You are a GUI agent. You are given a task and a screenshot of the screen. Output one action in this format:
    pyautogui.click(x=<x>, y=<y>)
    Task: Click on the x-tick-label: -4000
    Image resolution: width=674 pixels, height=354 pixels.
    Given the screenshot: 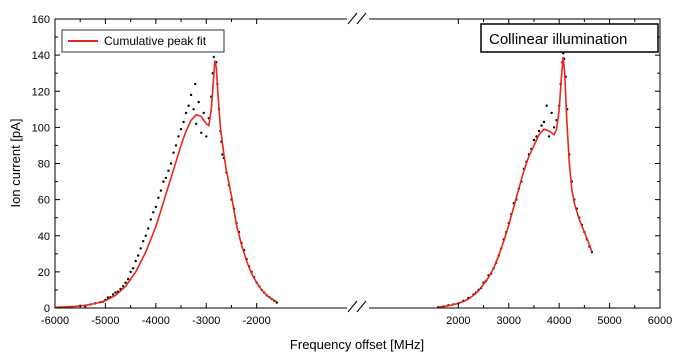 What is the action you would take?
    pyautogui.click(x=156, y=321)
    